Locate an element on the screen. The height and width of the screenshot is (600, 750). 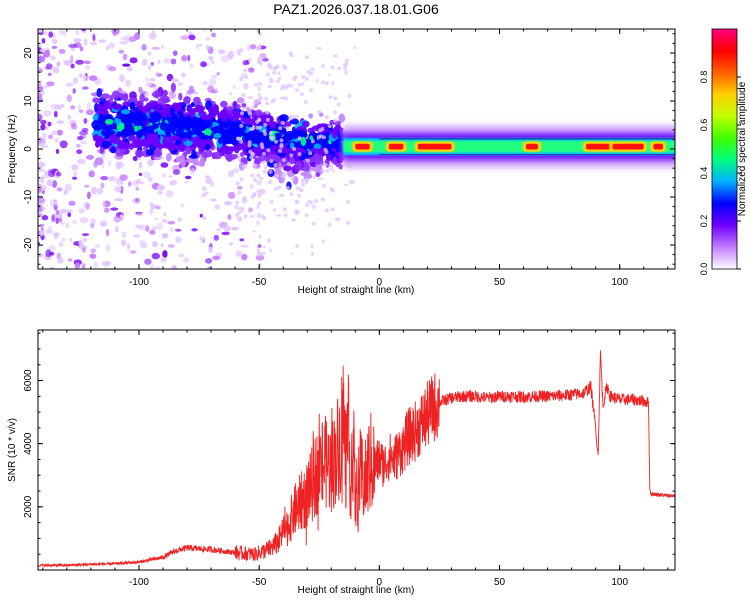
heatmap-ytick-label: 10 is located at coordinates (28, 101).